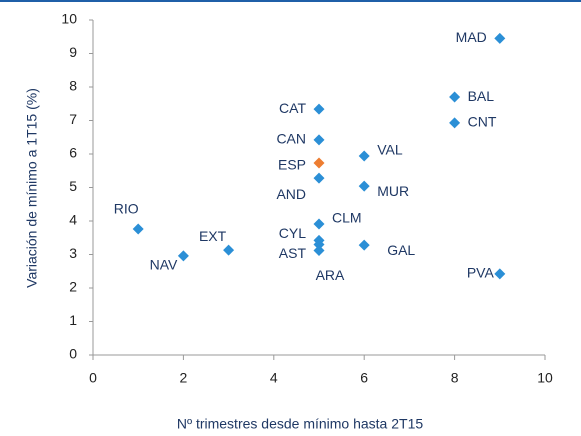  I want to click on point-label: NAV, so click(164, 265).